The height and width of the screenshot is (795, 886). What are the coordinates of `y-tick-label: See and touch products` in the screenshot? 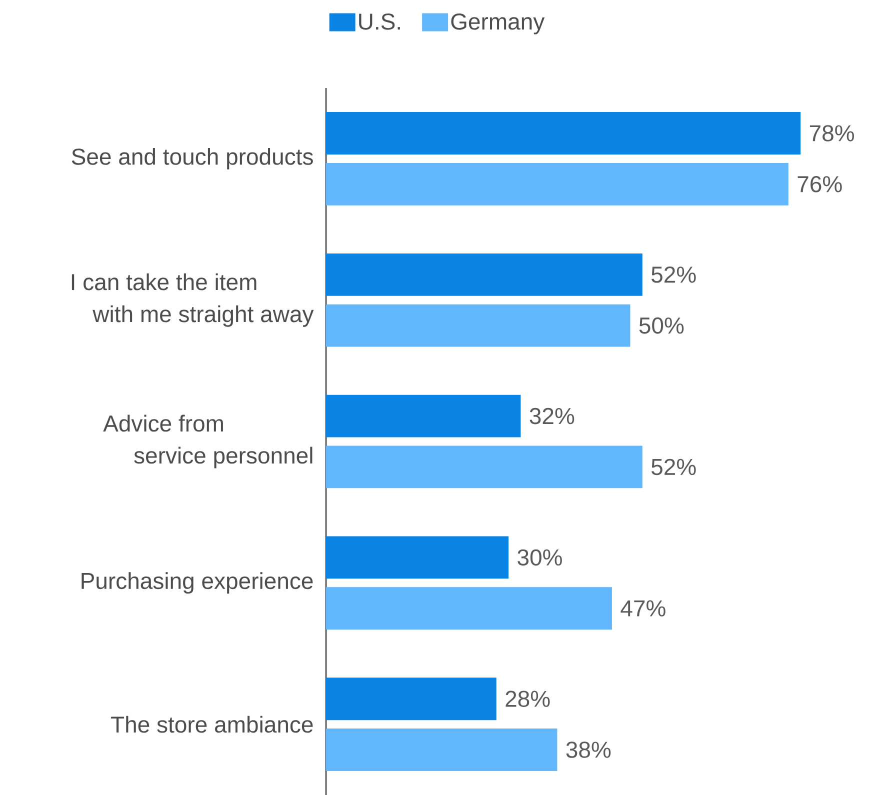 It's located at (192, 159).